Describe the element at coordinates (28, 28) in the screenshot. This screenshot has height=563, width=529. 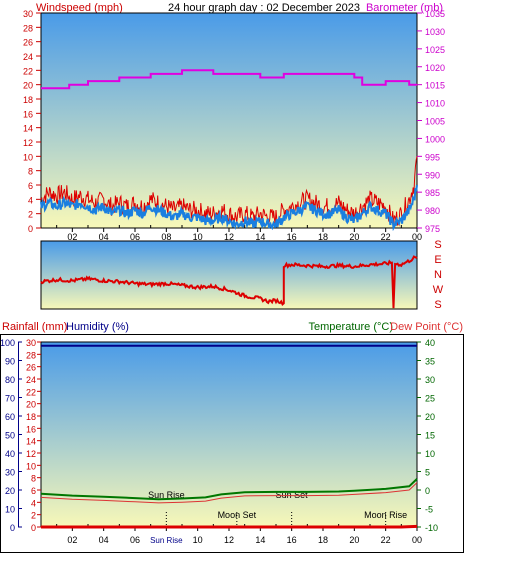
I see `windspeed-tick-label: 28` at that location.